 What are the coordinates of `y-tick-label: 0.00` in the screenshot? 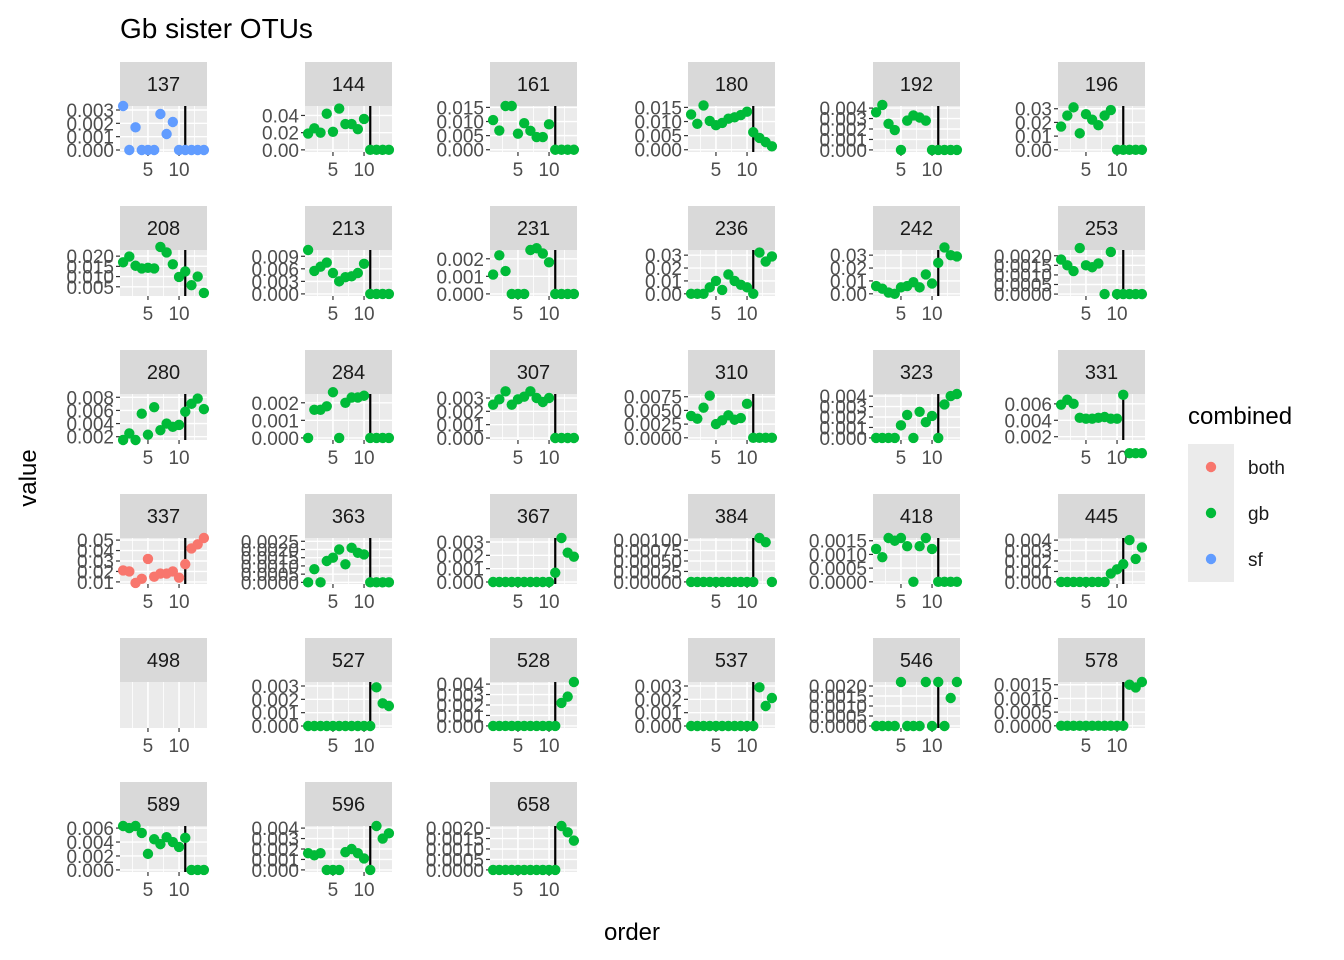 It's located at (663, 295).